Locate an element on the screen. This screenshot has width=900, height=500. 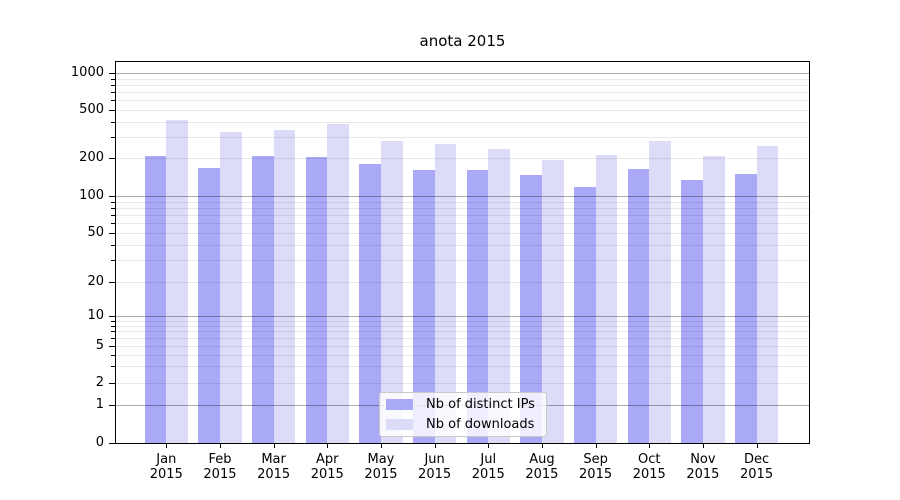
ytick-label-0: 0 is located at coordinates (99, 442).